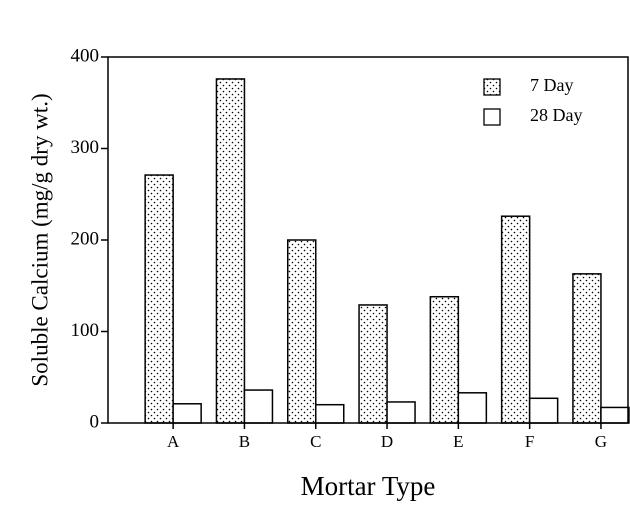 The height and width of the screenshot is (509, 630). Describe the element at coordinates (458, 441) in the screenshot. I see `x-tick-label: E` at that location.